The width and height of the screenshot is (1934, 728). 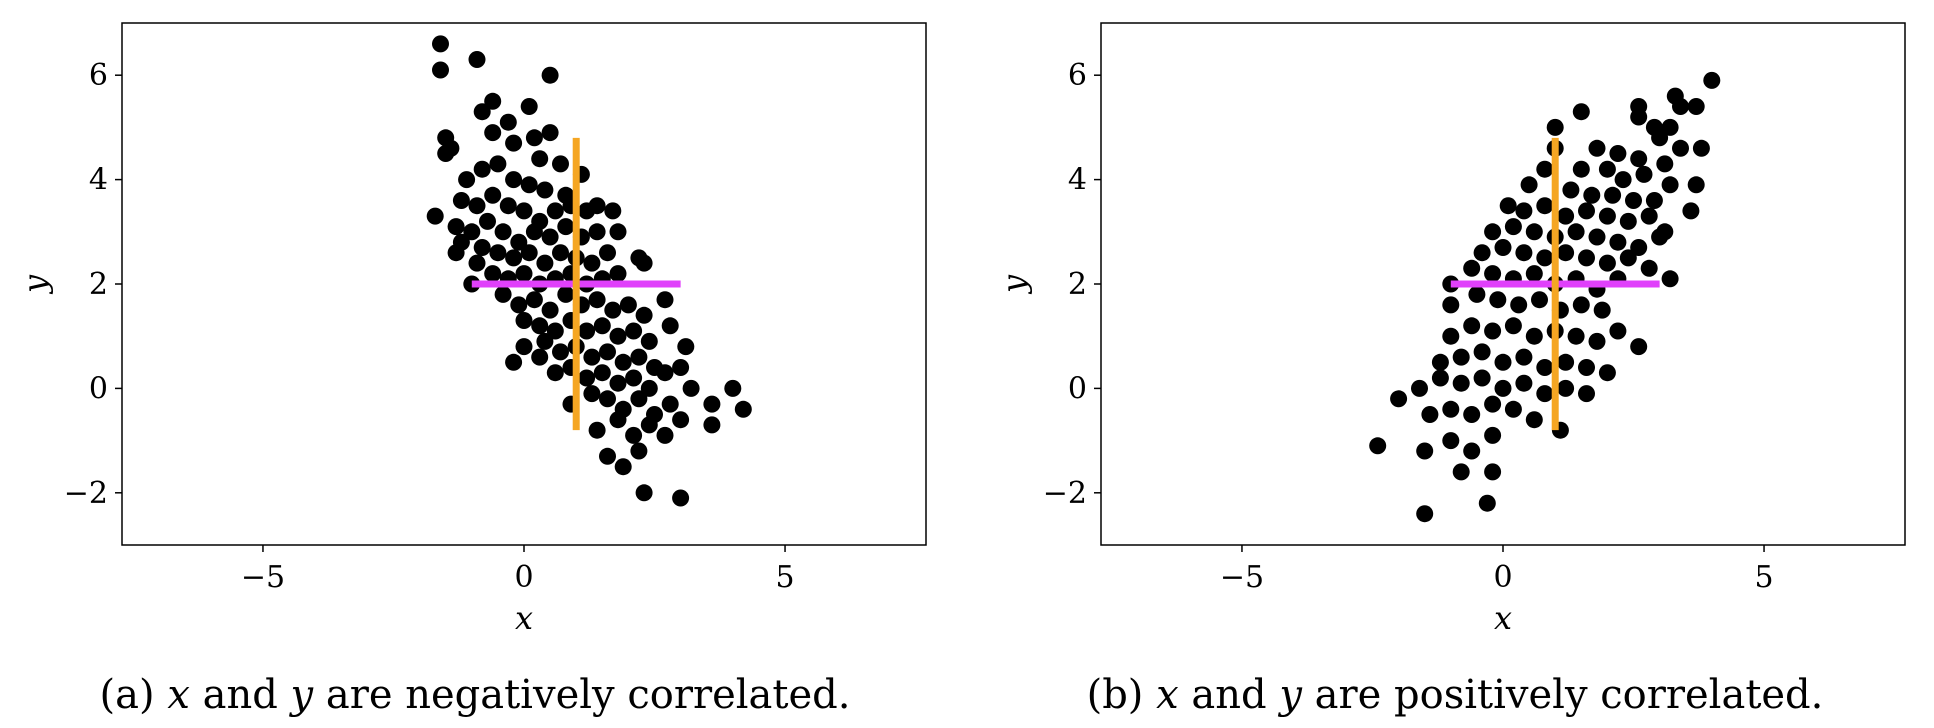 What do you see at coordinates (1562, 695) in the screenshot?
I see `caption-suffix: are positively correlated.` at bounding box center [1562, 695].